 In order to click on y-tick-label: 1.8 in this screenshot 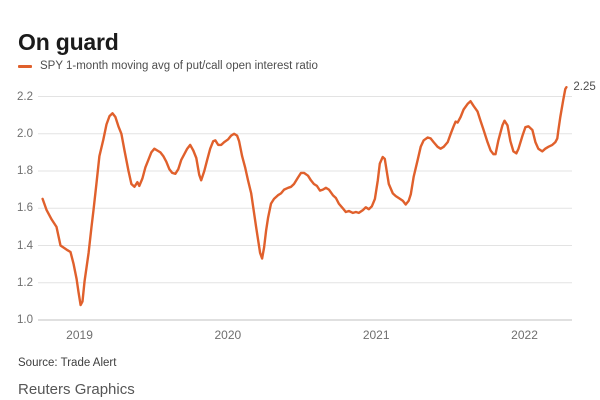, I will do `click(25, 171)`.